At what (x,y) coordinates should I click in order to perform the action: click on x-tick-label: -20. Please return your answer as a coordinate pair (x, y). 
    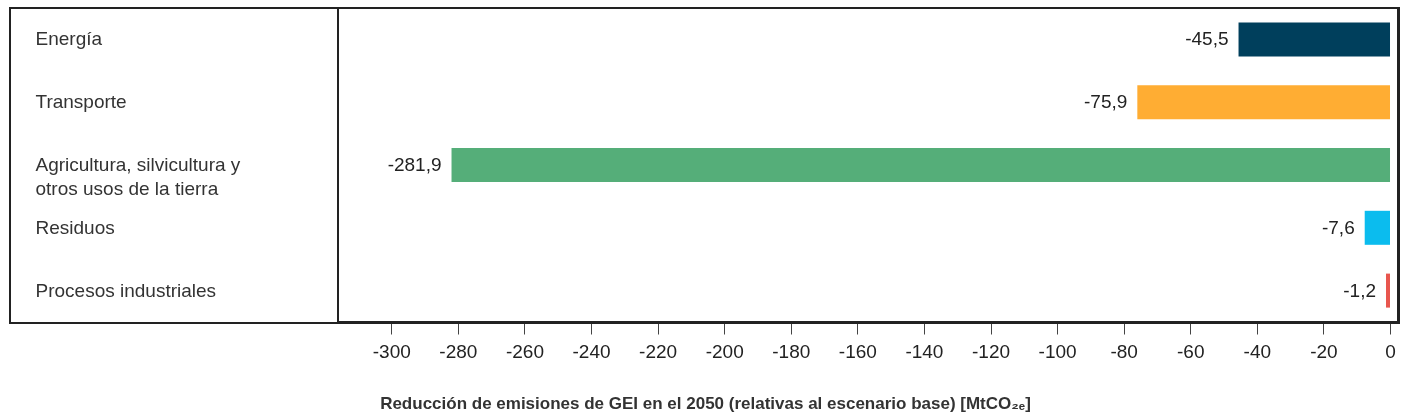
    Looking at the image, I should click on (1324, 351).